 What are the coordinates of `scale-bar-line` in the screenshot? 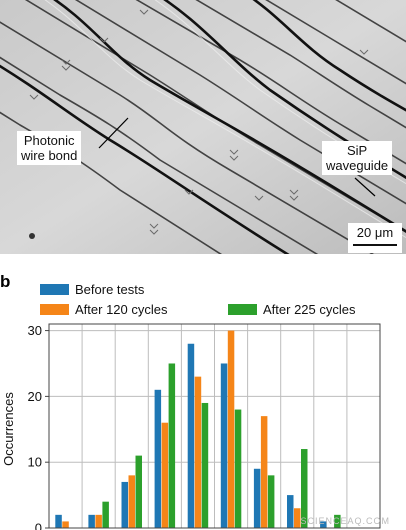 It's located at (375, 245).